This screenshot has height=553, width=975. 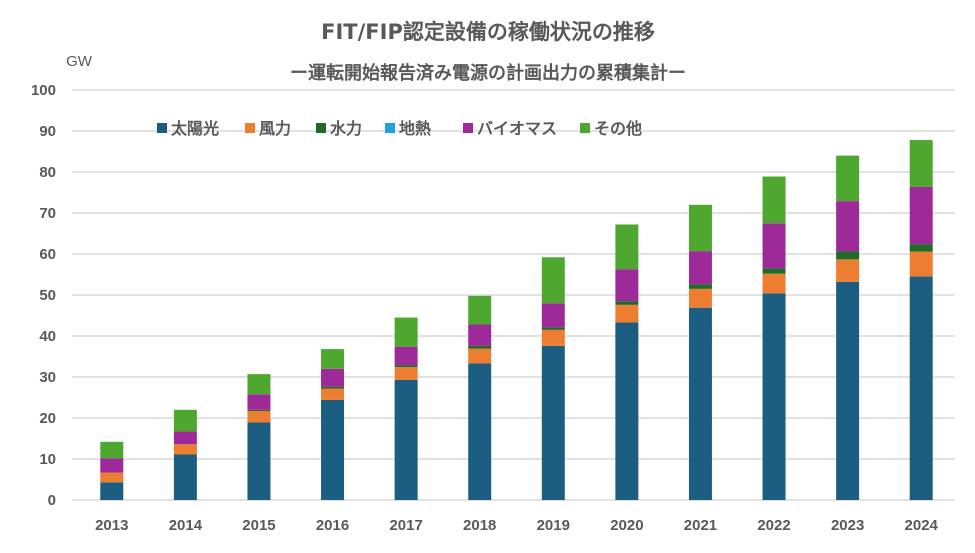 I want to click on y-tick-label: 30, so click(x=47, y=377).